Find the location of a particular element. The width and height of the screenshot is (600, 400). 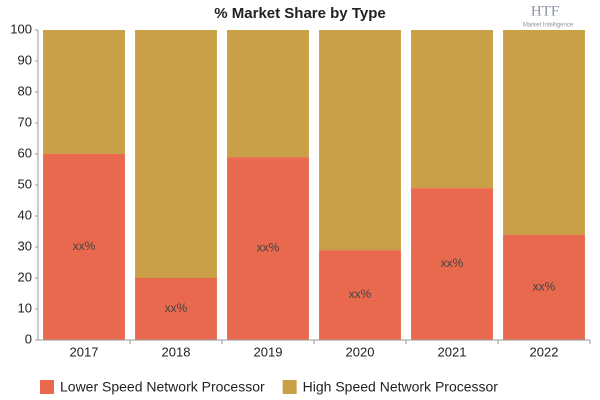

y-tick-label: 0 is located at coordinates (28, 338).